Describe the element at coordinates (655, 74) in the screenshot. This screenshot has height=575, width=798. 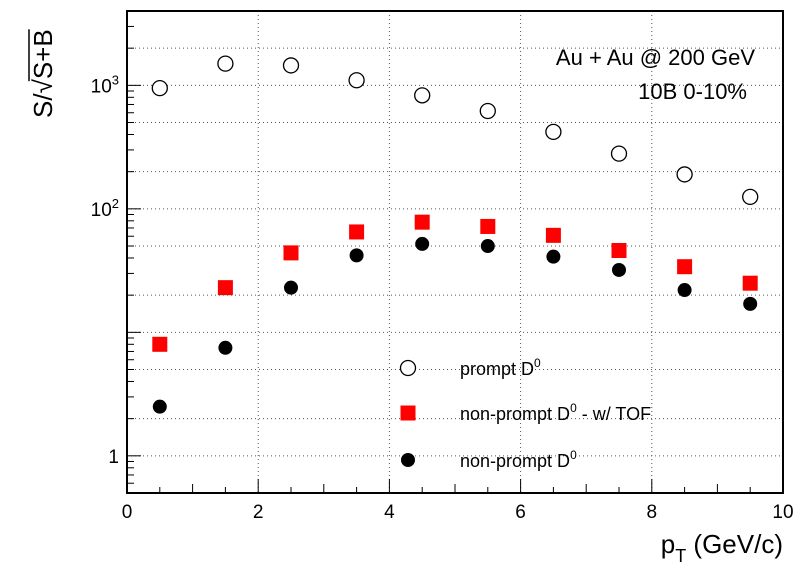
I see `annotations: Au + Au @ 200 GeV 10B 0-10%` at that location.